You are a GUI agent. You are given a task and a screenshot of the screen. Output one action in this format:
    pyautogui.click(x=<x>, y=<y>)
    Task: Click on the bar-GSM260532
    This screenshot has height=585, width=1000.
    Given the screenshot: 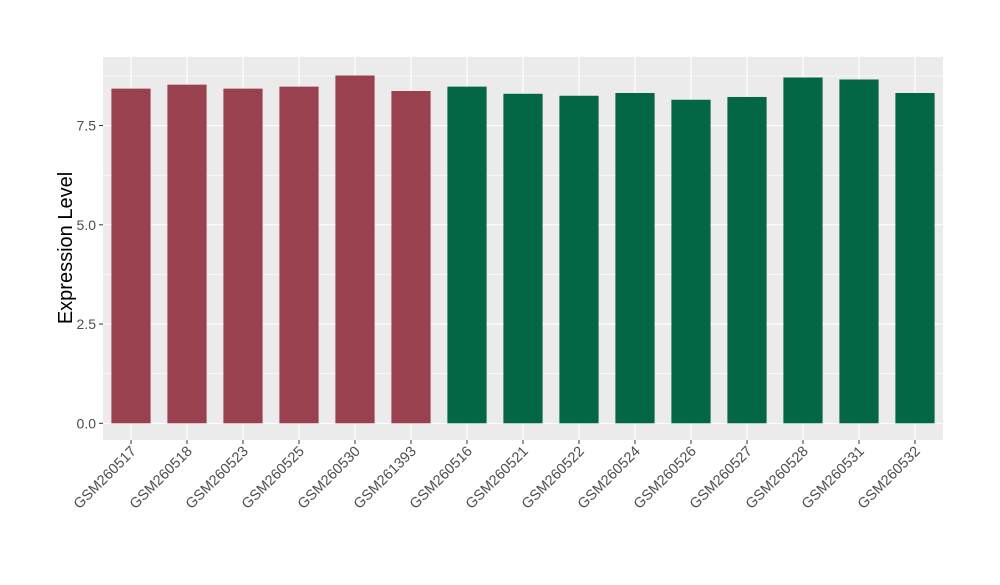 What is the action you would take?
    pyautogui.click(x=915, y=258)
    